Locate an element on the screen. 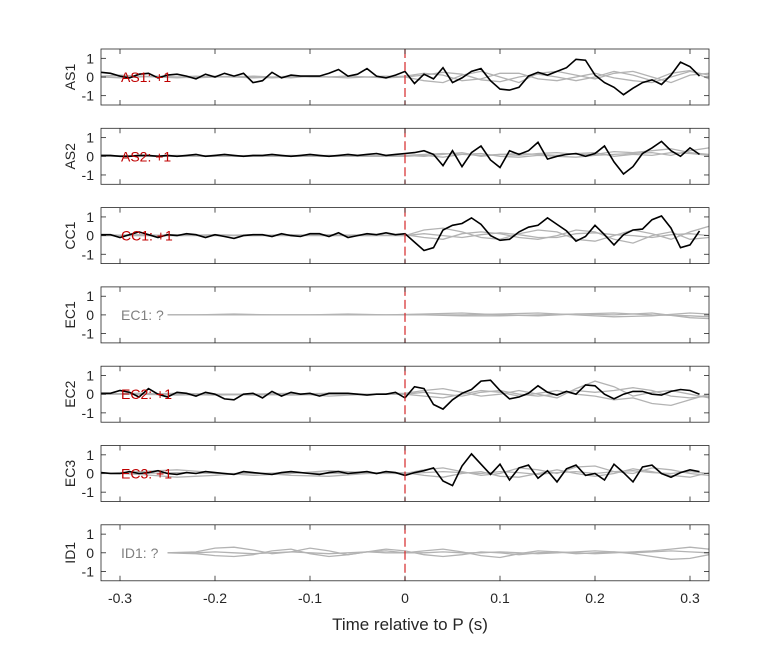 Image resolution: width=782 pixels, height=657 pixels. panel-y-label: EC2 is located at coordinates (70, 393).